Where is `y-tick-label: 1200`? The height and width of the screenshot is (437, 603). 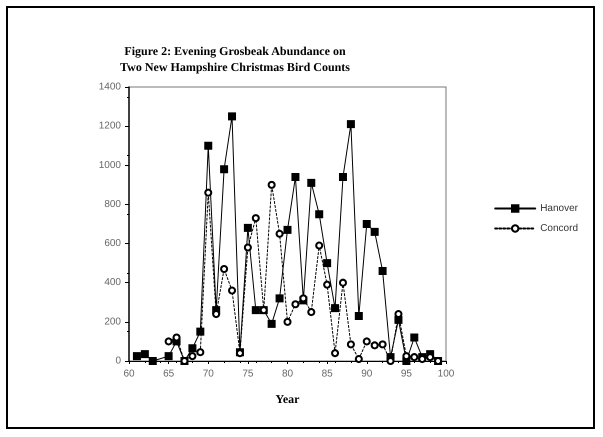 y-tick-label: 1200 is located at coordinates (110, 126).